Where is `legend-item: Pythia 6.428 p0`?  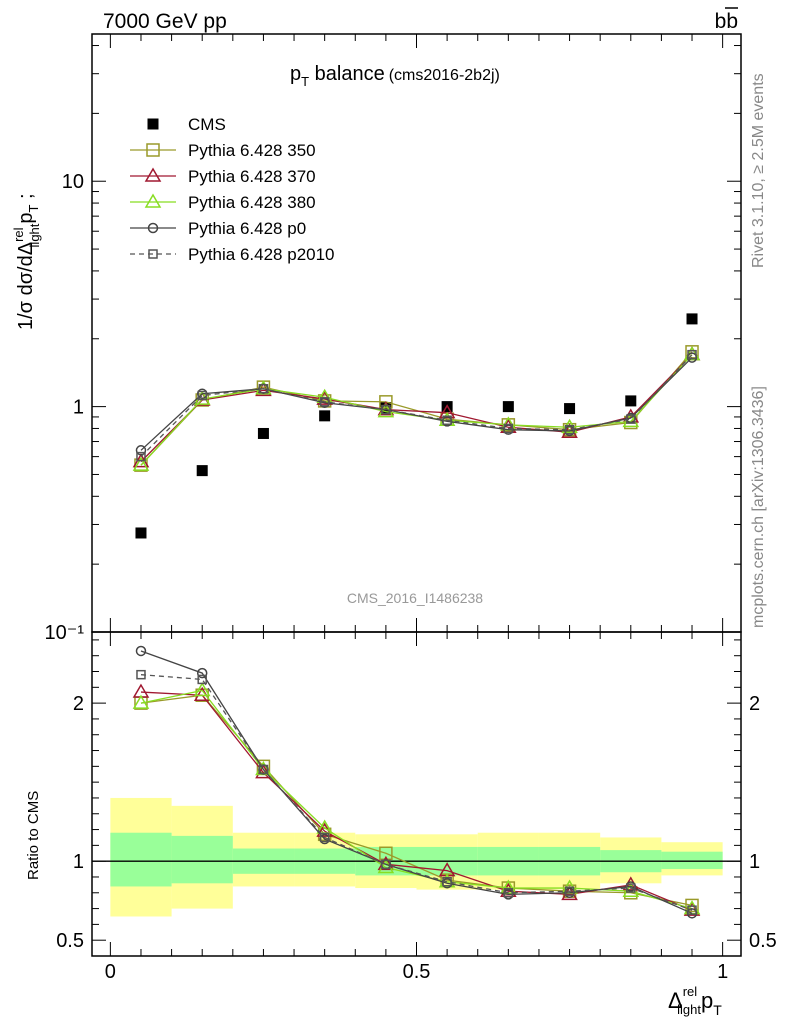
legend-item: Pythia 6.428 p0 is located at coordinates (218, 228).